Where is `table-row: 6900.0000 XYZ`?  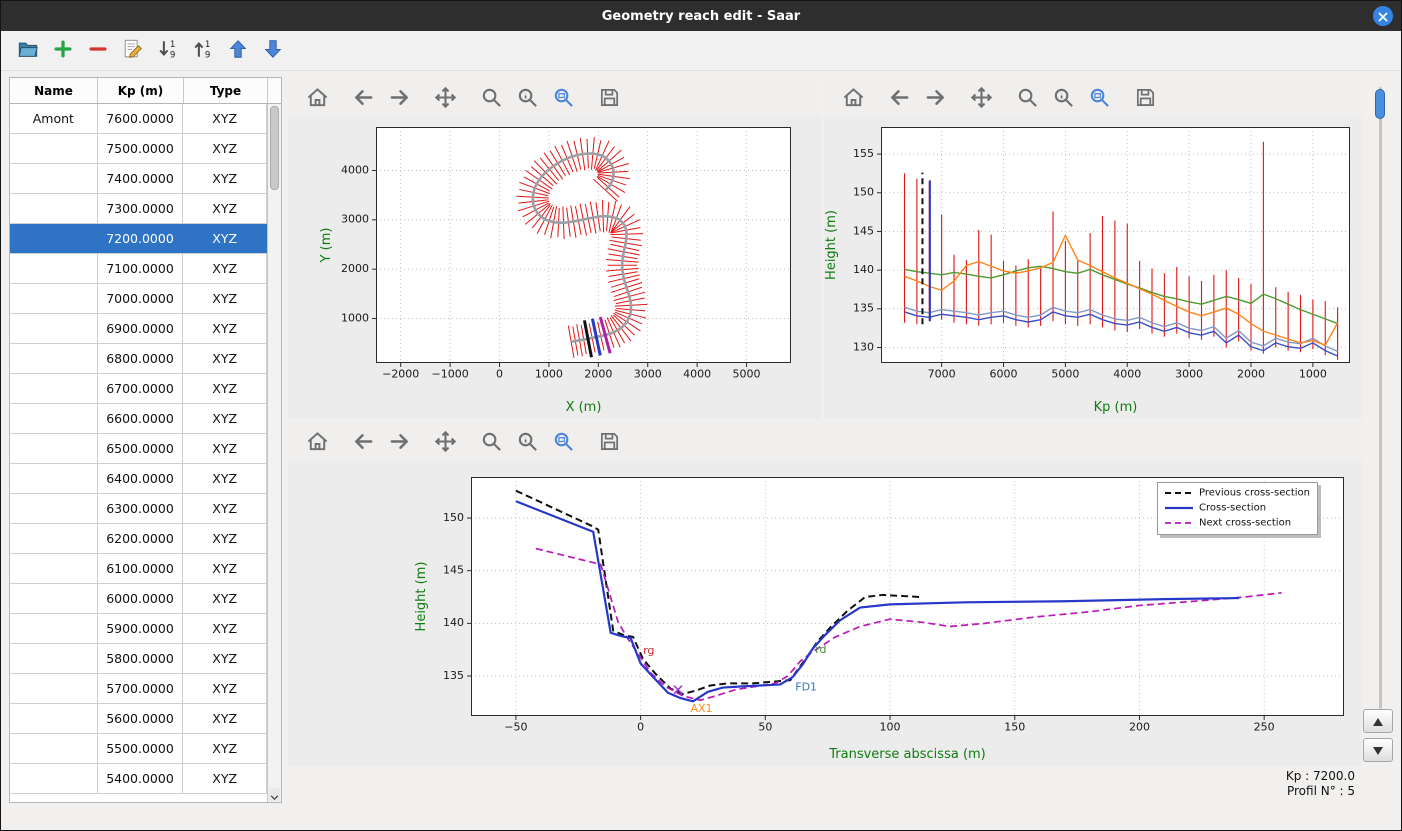 table-row: 6900.0000 XYZ is located at coordinates (138, 329).